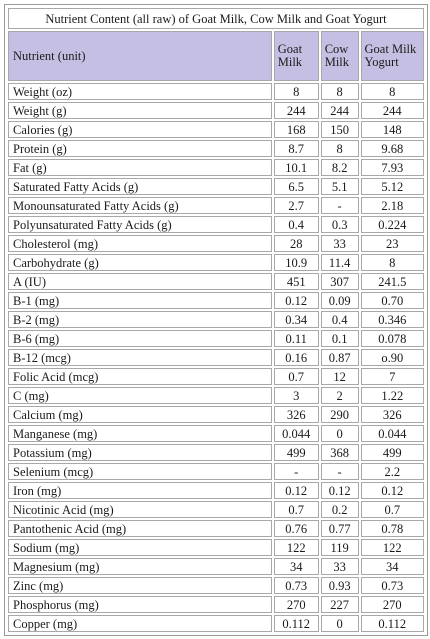  Describe the element at coordinates (140, 547) in the screenshot. I see `nutrient-name-cell: Sodium (mg)` at that location.